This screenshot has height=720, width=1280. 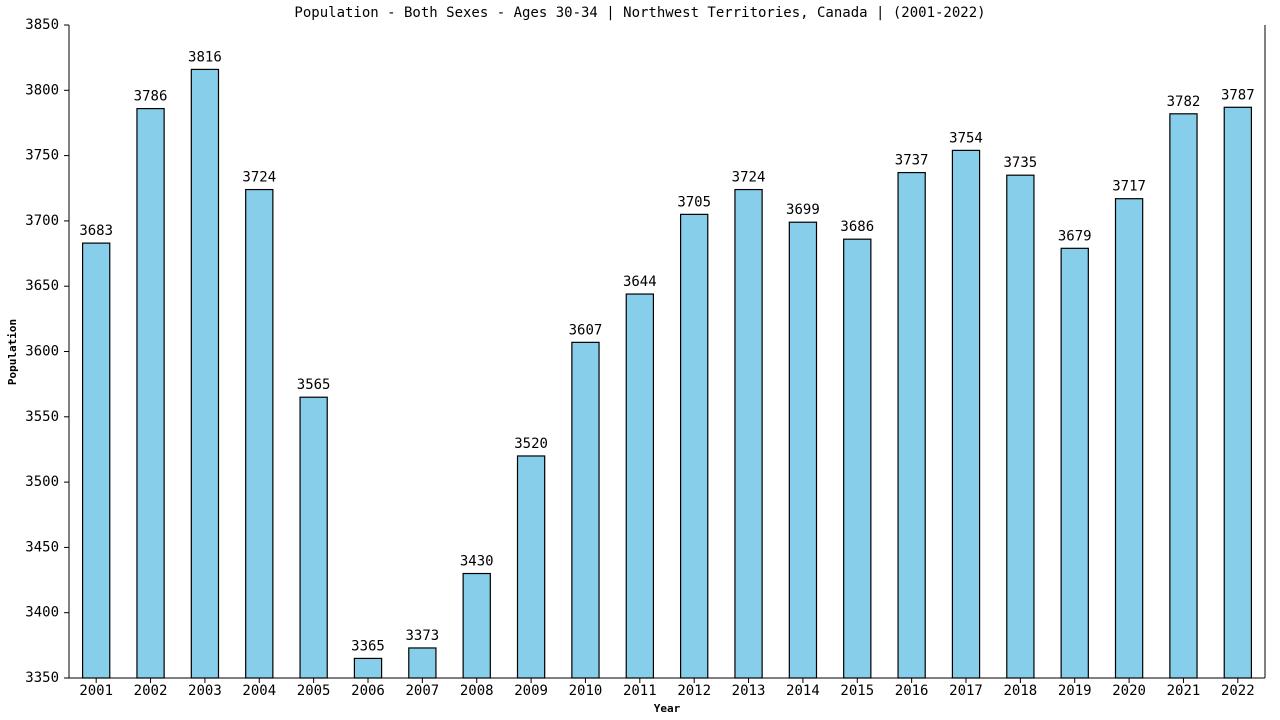 What do you see at coordinates (694, 691) in the screenshot?
I see `x-tick-label: 2012` at bounding box center [694, 691].